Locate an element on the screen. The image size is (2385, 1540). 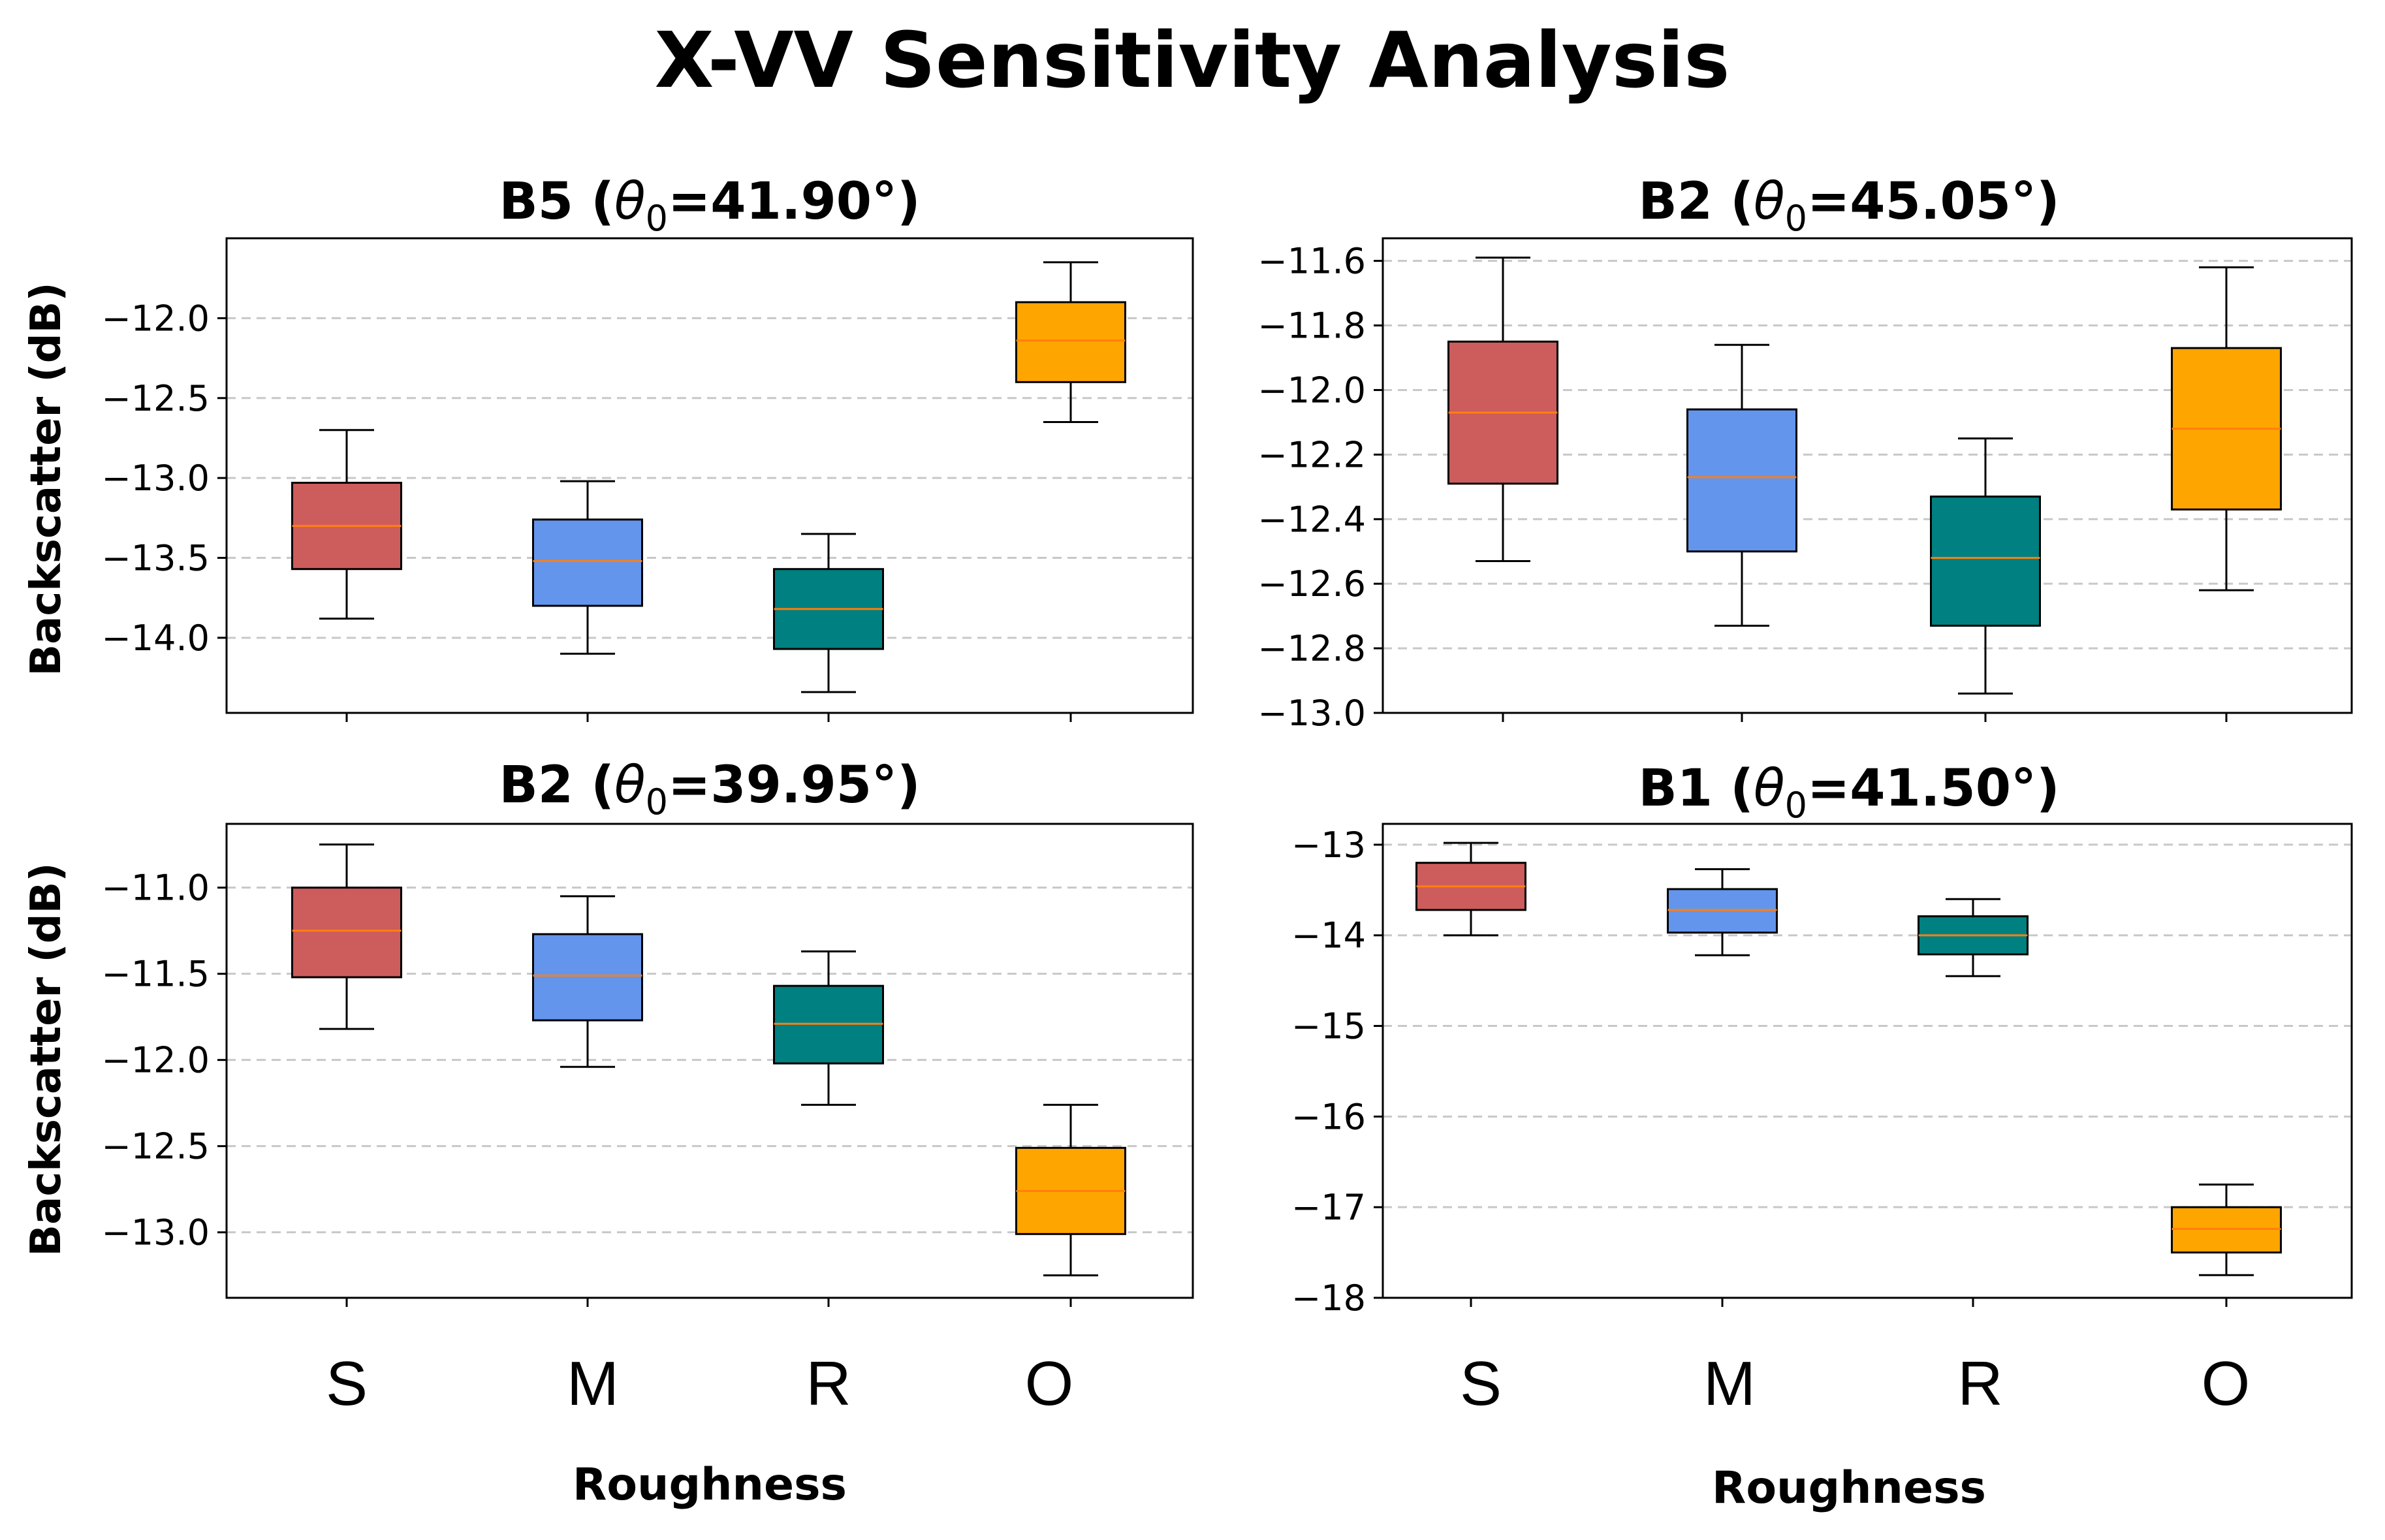
box-o is located at coordinates (1070, 342).